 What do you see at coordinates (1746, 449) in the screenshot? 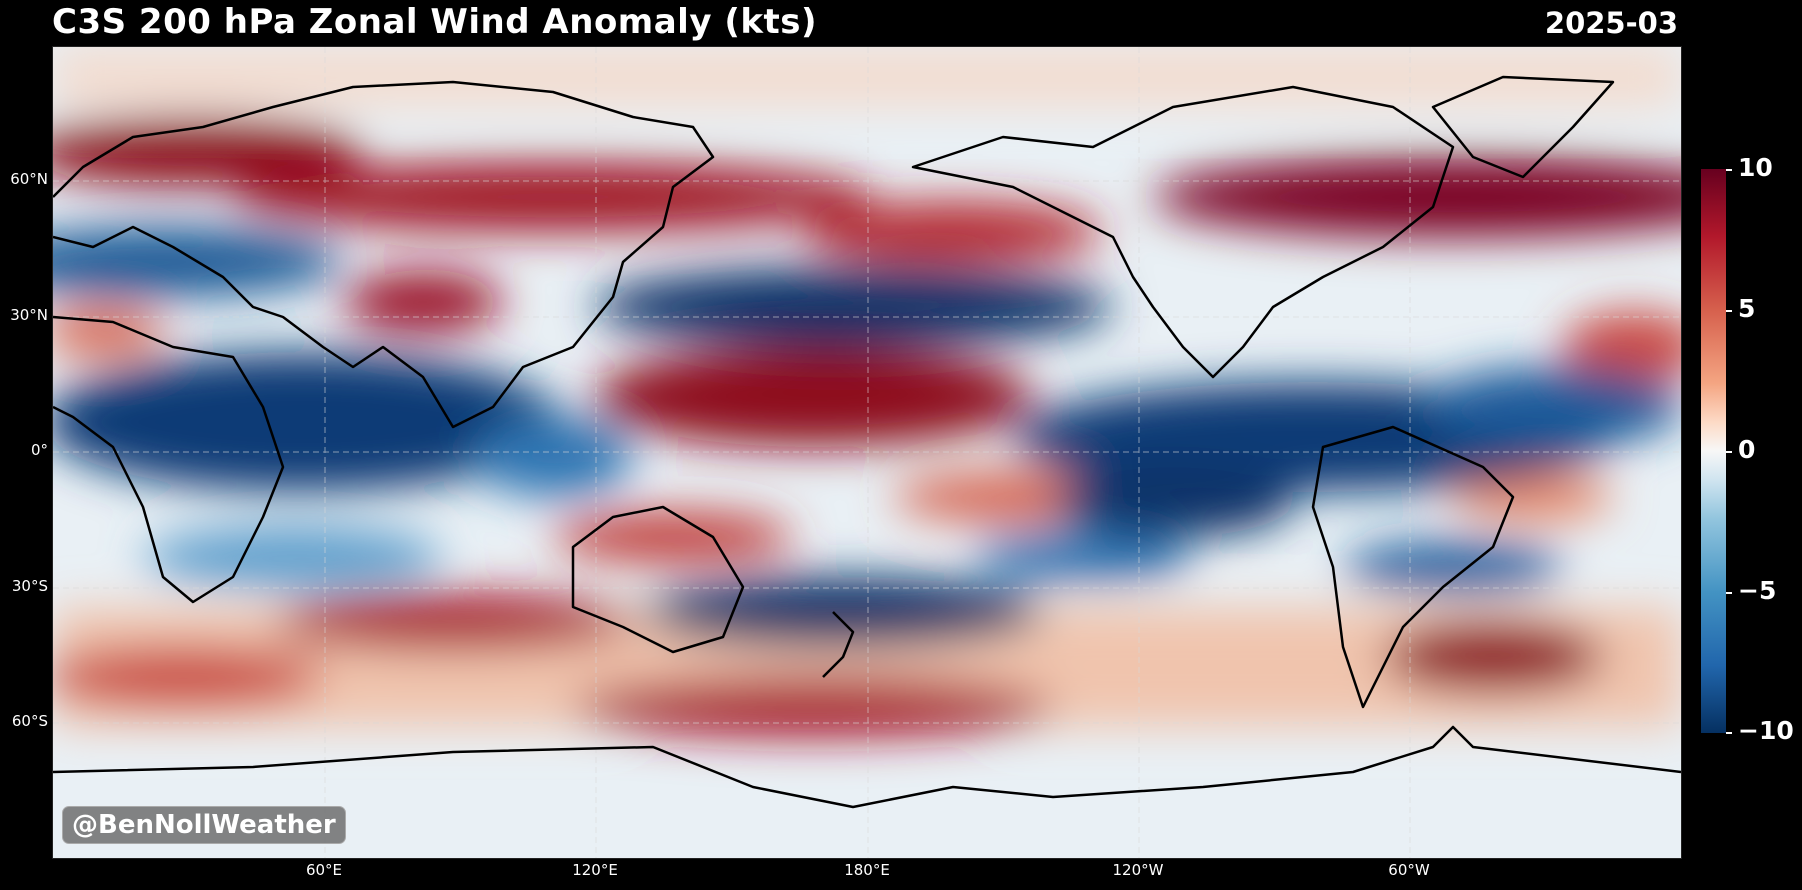
I see `colorbar-tick-0: 0` at bounding box center [1746, 449].